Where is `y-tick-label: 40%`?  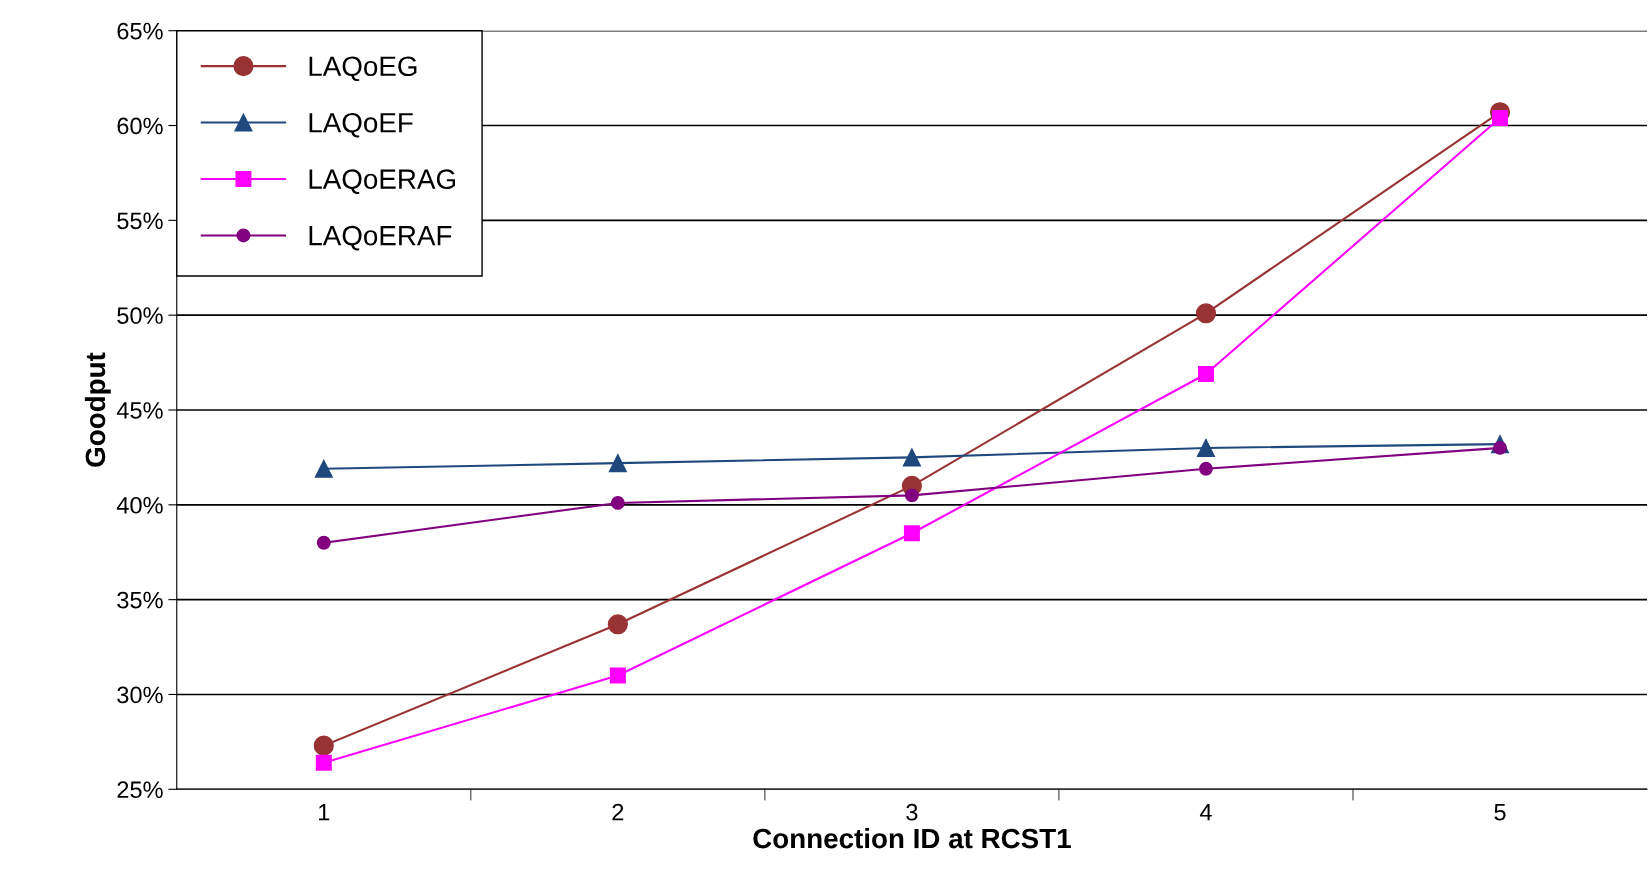 y-tick-label: 40% is located at coordinates (139, 505).